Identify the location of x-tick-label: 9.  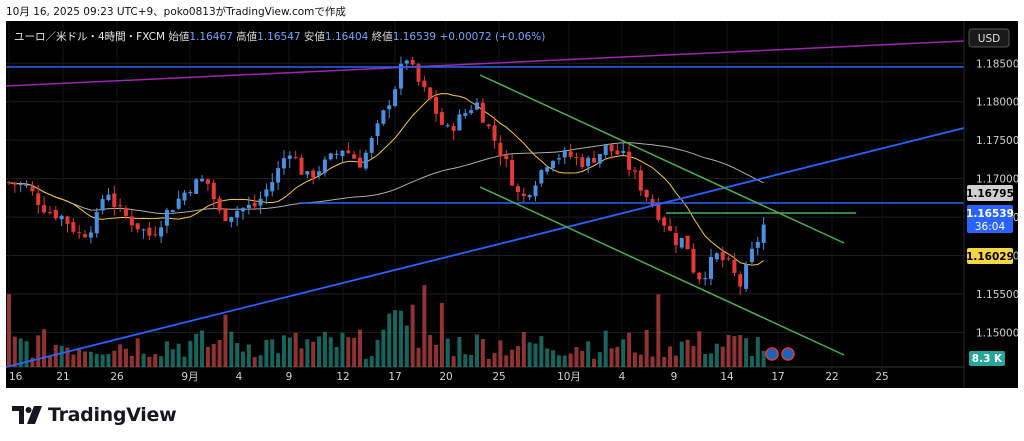
(289, 377).